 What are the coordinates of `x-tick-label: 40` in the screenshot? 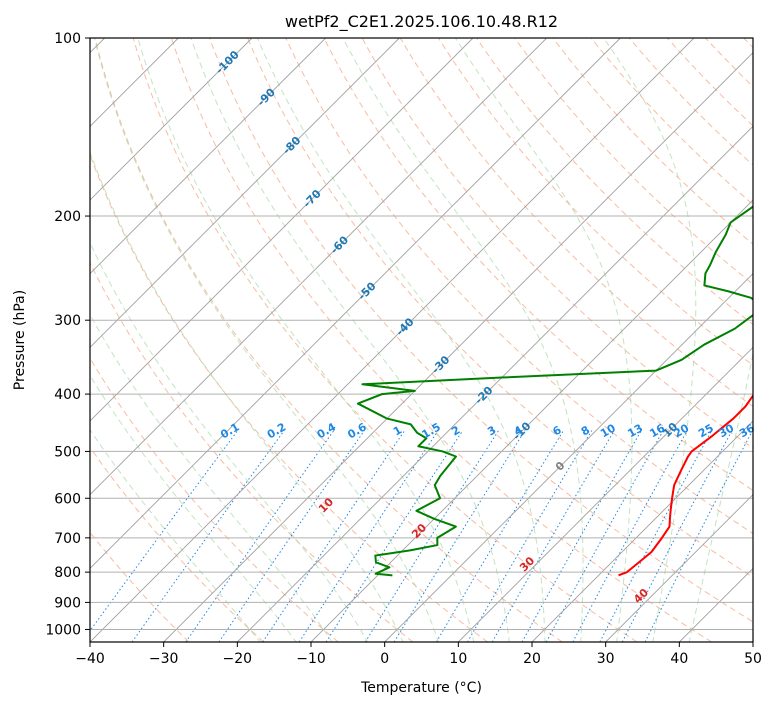 It's located at (679, 659).